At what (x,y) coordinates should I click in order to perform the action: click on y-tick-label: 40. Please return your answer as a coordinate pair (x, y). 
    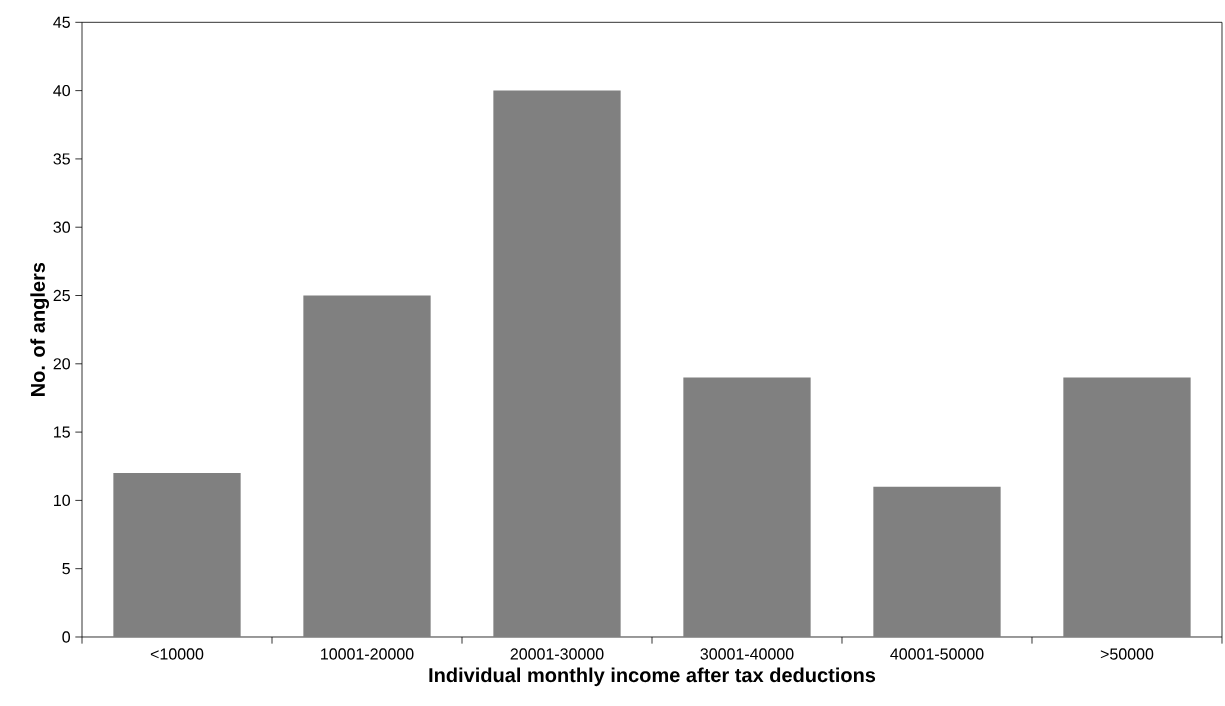
    Looking at the image, I should click on (62, 90).